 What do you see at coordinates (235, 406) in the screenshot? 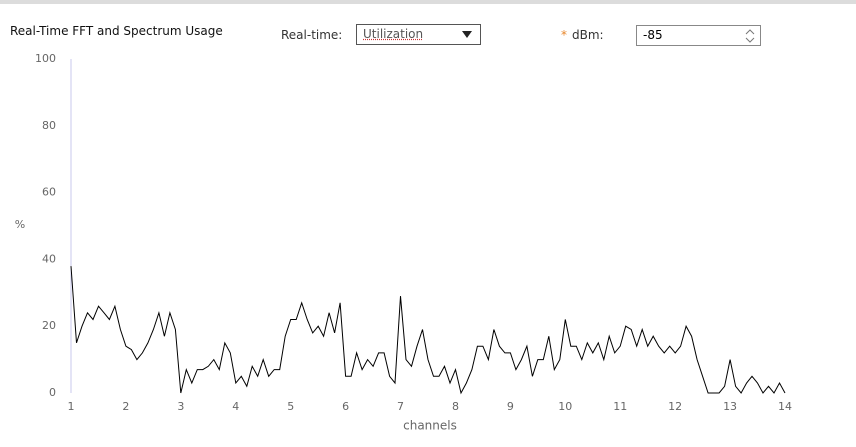
I see `x-tick-label: 4` at bounding box center [235, 406].